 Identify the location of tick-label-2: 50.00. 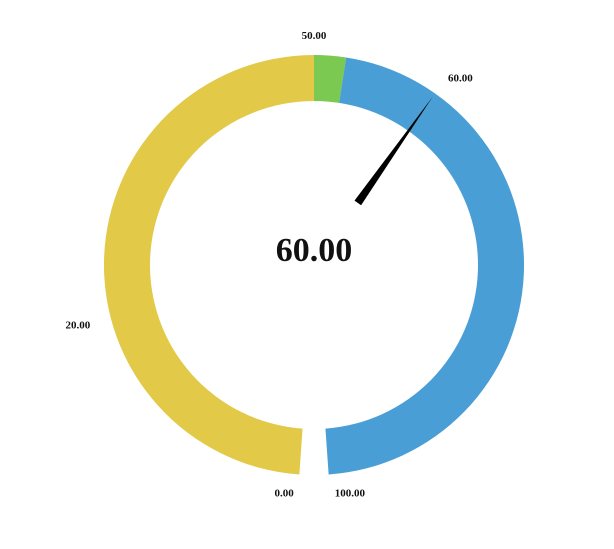
(314, 36).